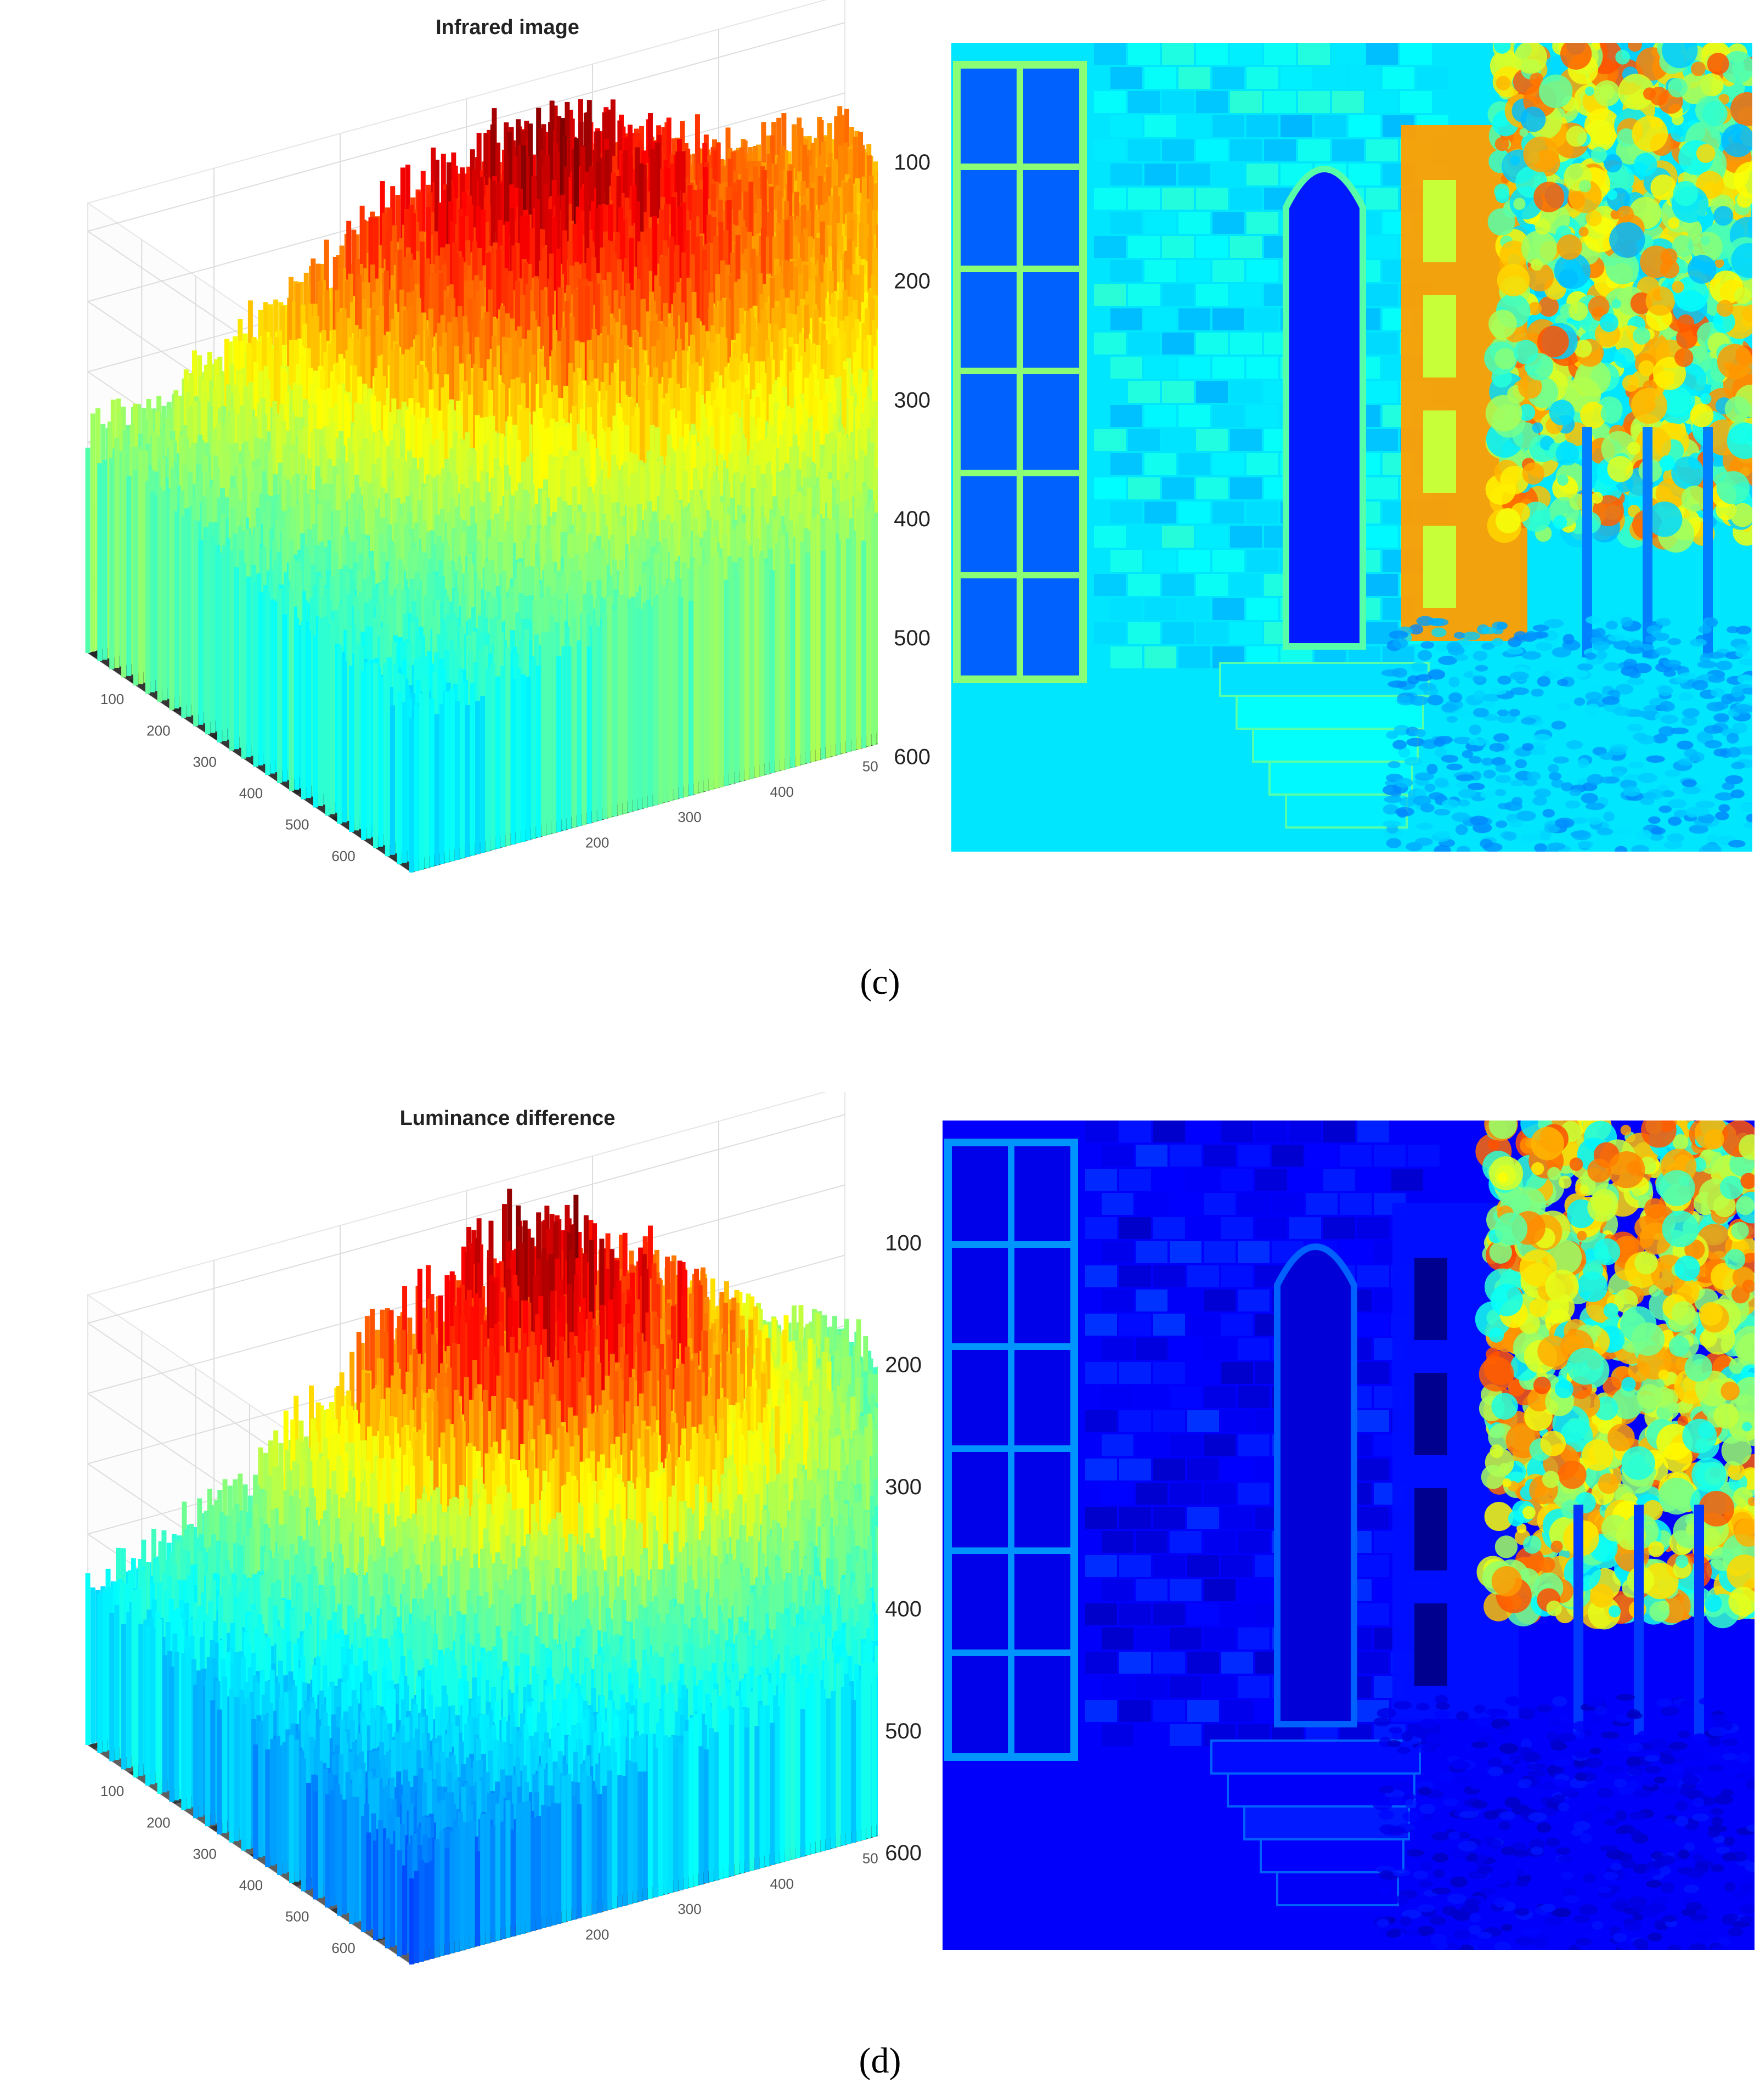 Image resolution: width=1760 pixels, height=2100 pixels. I want to click on x-tick-label: 400, so click(782, 792).